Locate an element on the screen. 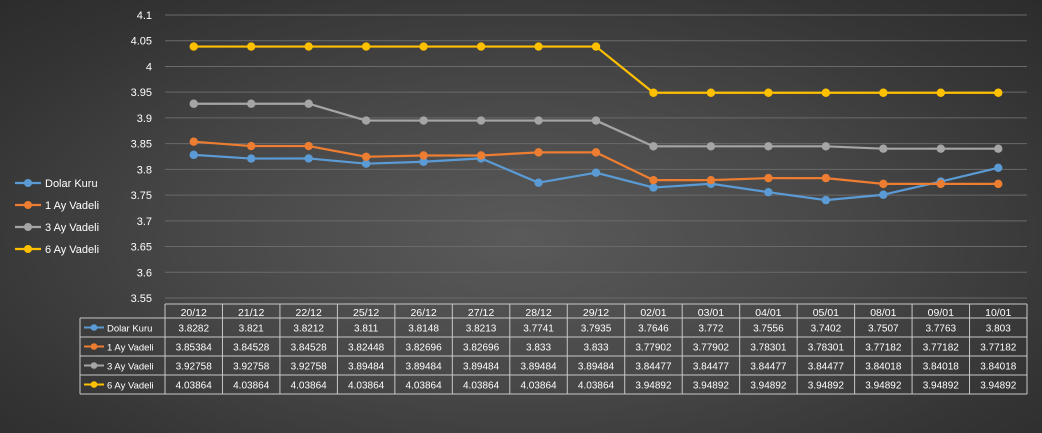  y-tick-label: 4.1 is located at coordinates (144, 16).